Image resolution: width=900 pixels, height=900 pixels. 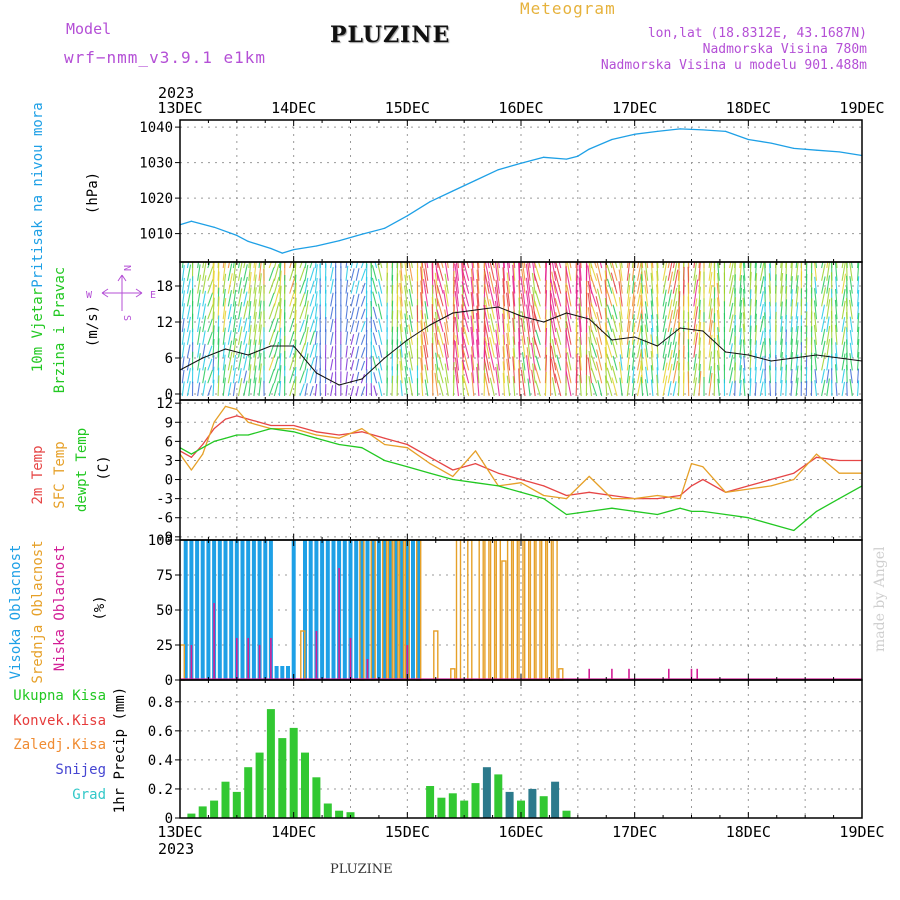 What do you see at coordinates (89, 295) in the screenshot?
I see `compass-west: W` at bounding box center [89, 295].